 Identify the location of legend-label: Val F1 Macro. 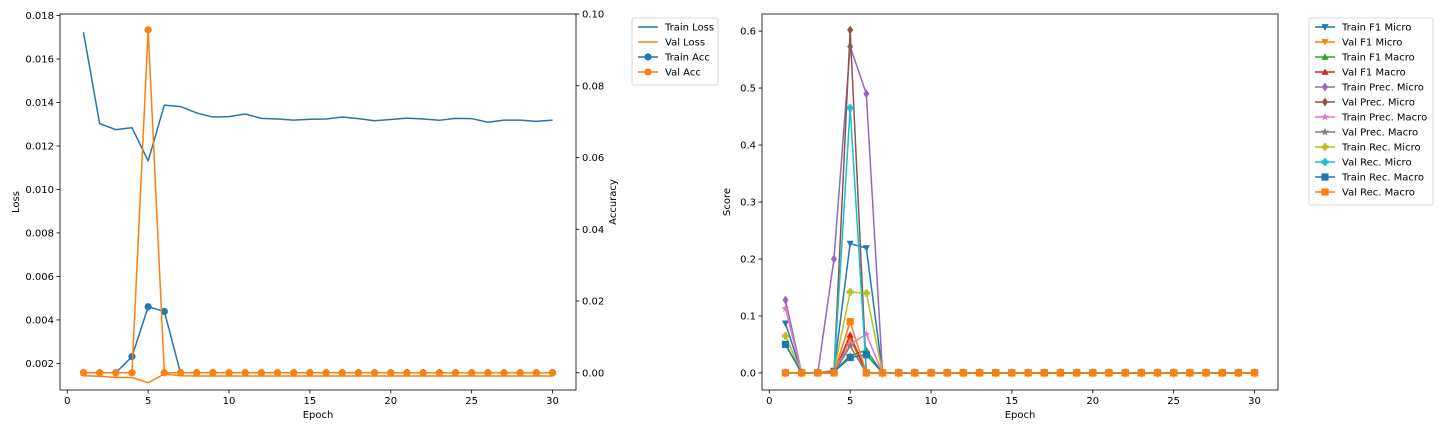
(1374, 73).